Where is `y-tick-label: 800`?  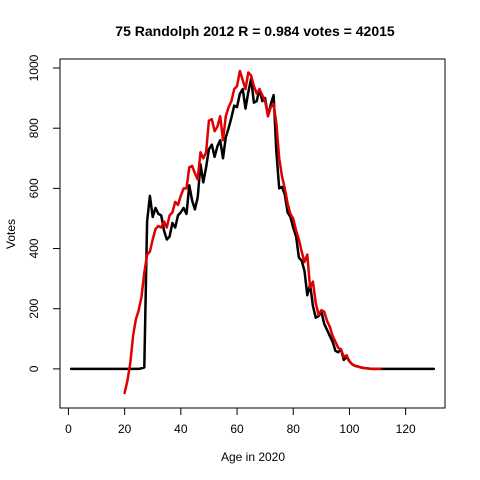
y-tick-label: 800 is located at coordinates (34, 128).